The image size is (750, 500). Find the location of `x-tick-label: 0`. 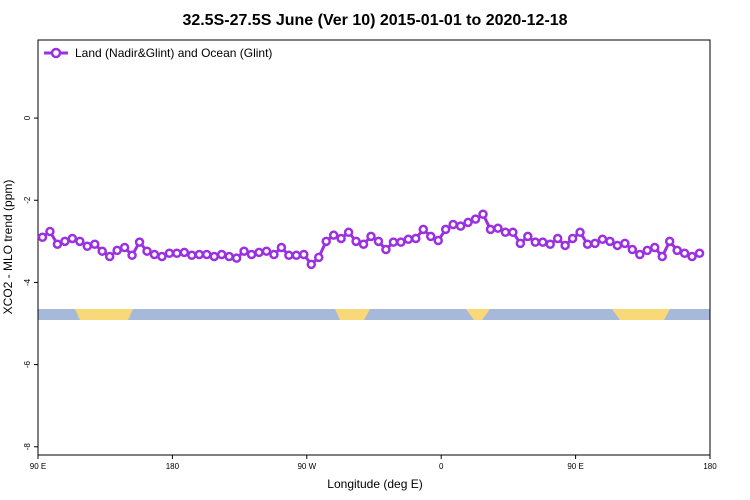

x-tick-label: 0 is located at coordinates (441, 466).